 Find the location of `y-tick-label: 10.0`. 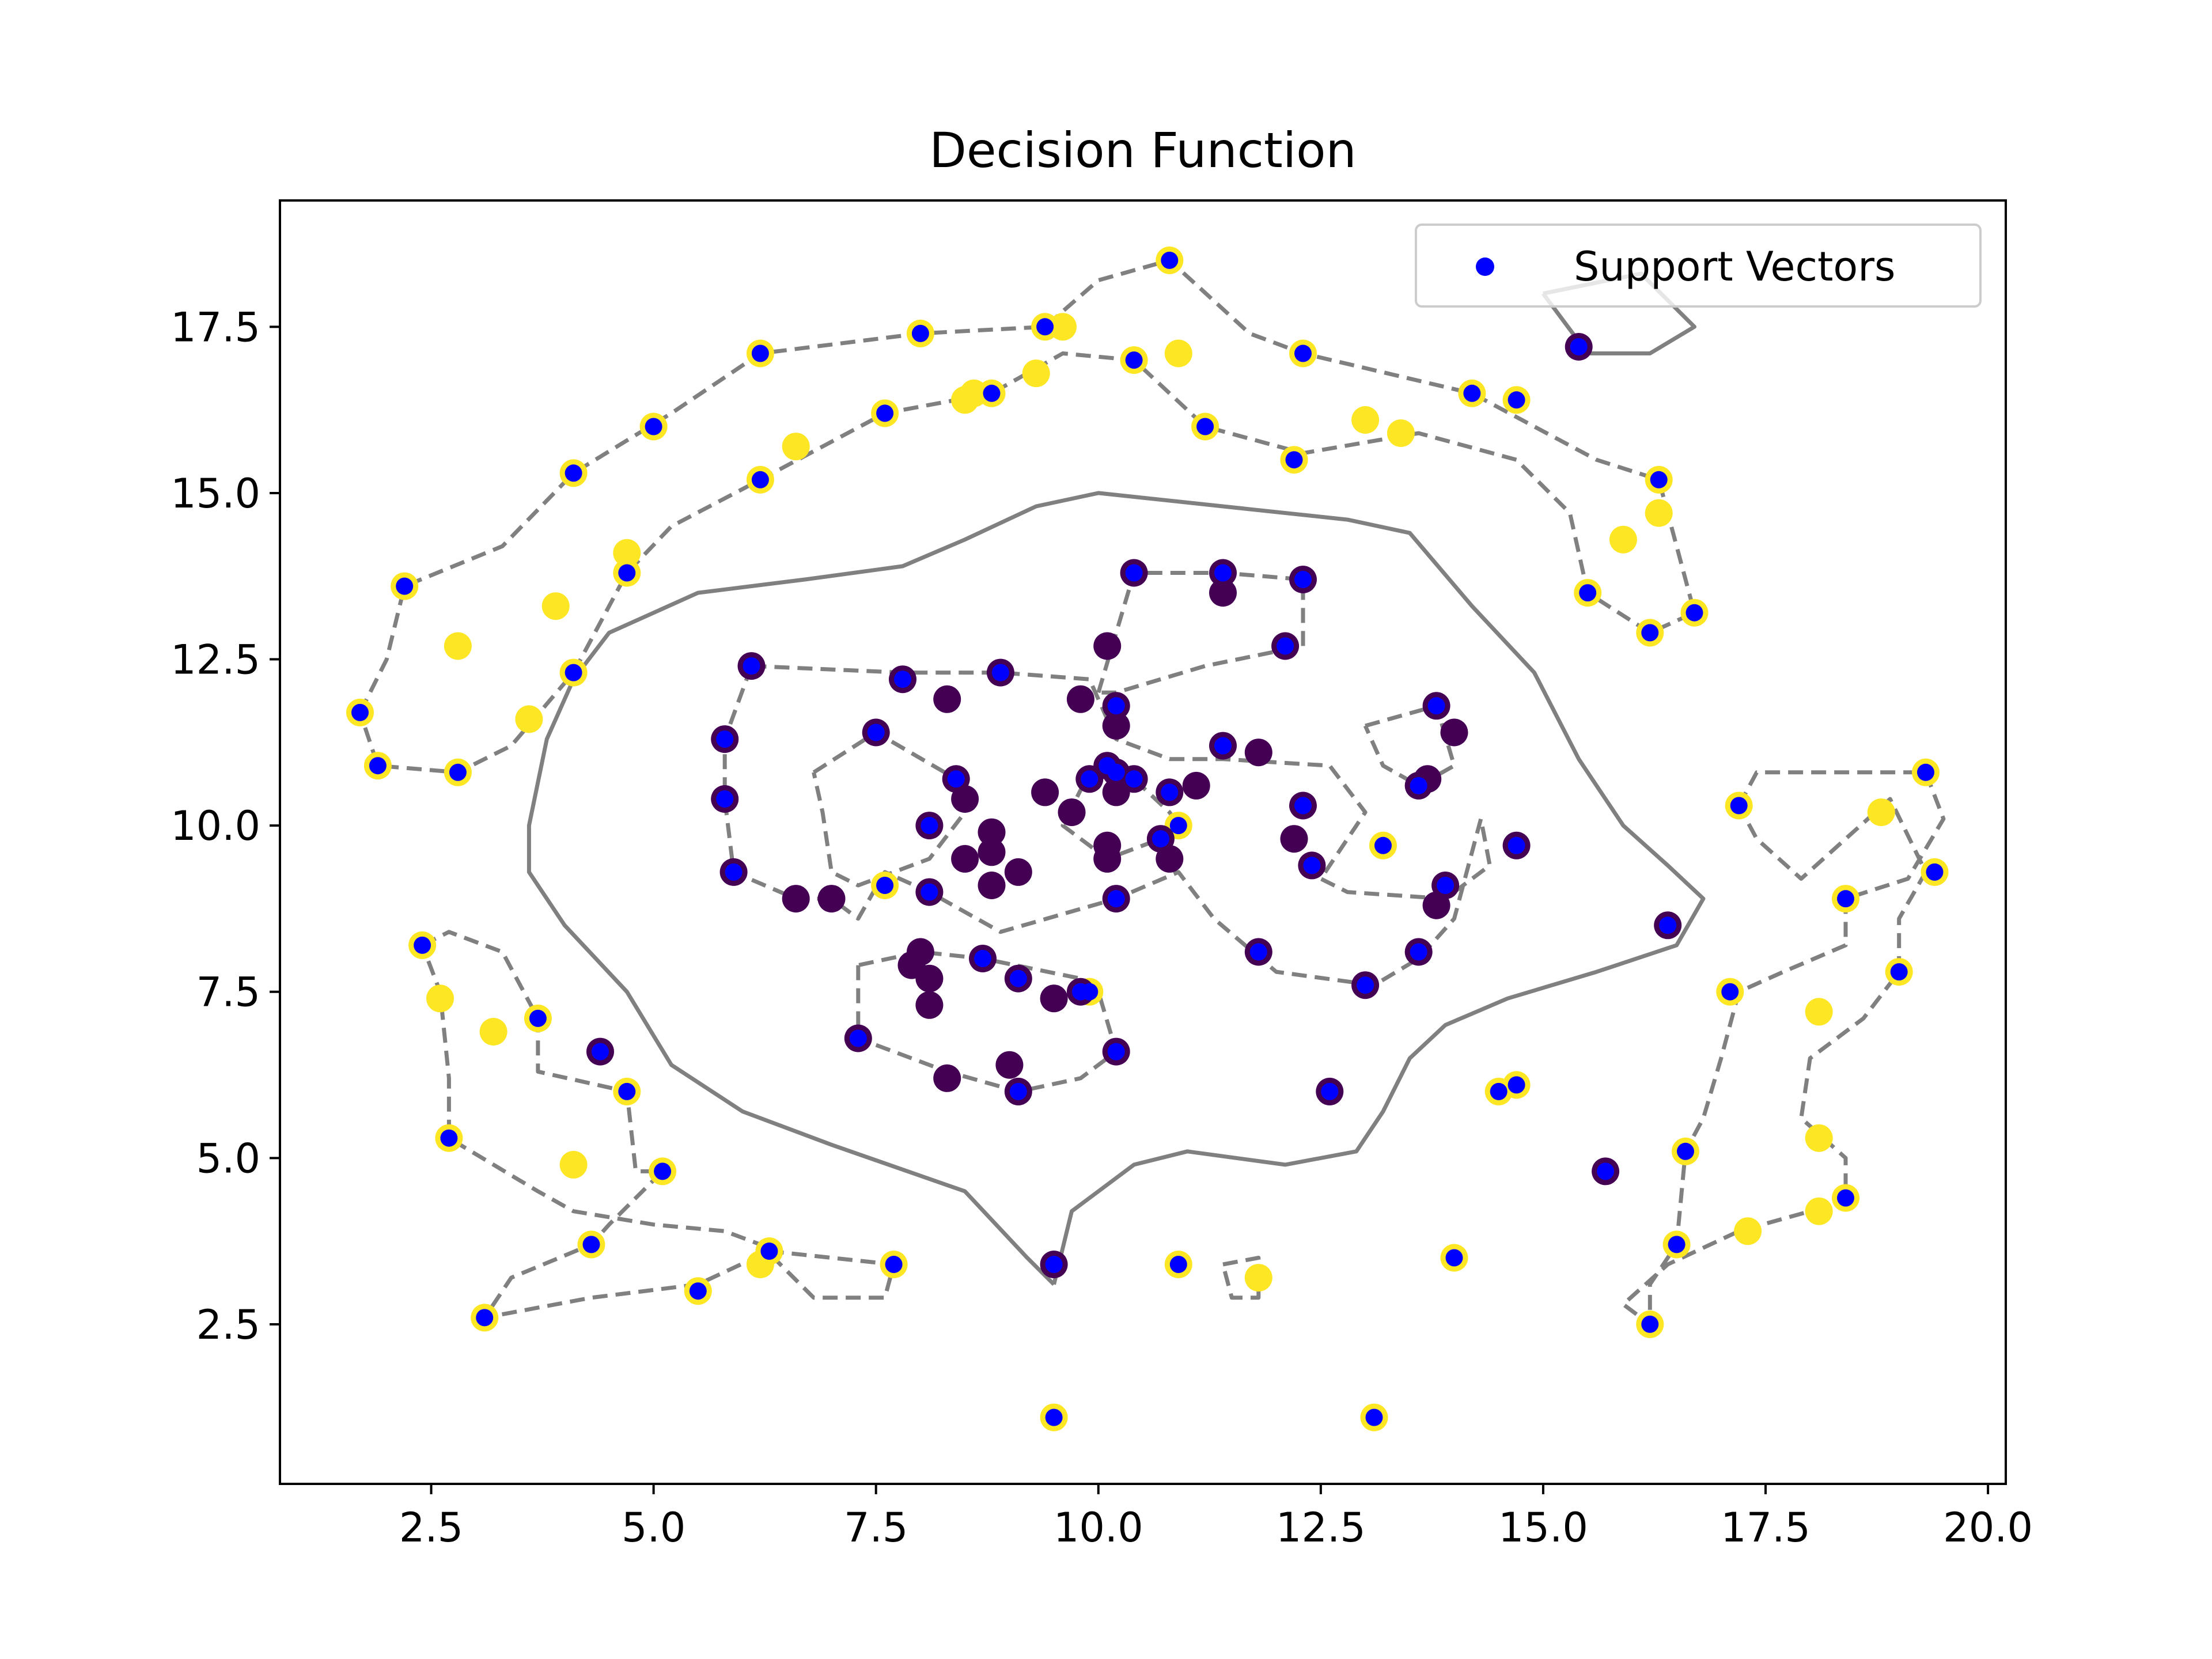

y-tick-label: 10.0 is located at coordinates (215, 826).